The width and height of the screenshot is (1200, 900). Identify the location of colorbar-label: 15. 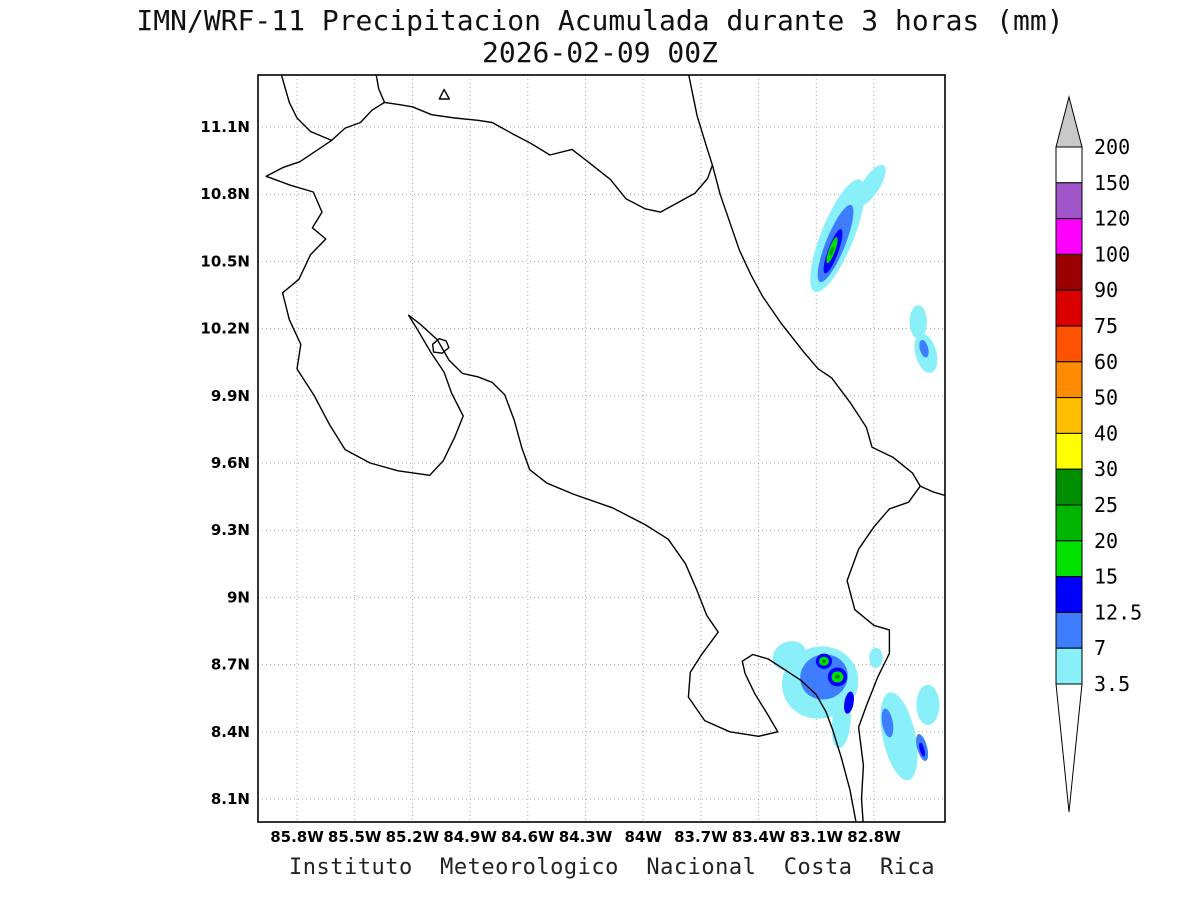
(1106, 577).